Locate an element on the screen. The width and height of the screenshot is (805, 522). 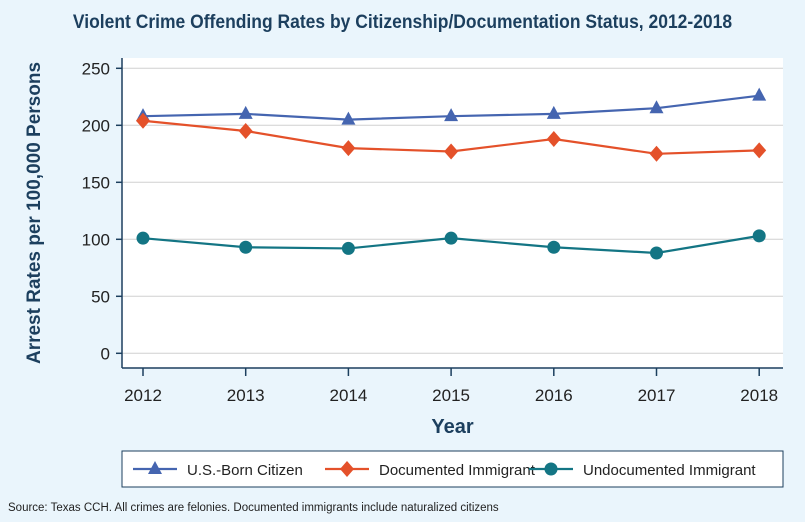
x-tick-label: 2018 is located at coordinates (759, 395).